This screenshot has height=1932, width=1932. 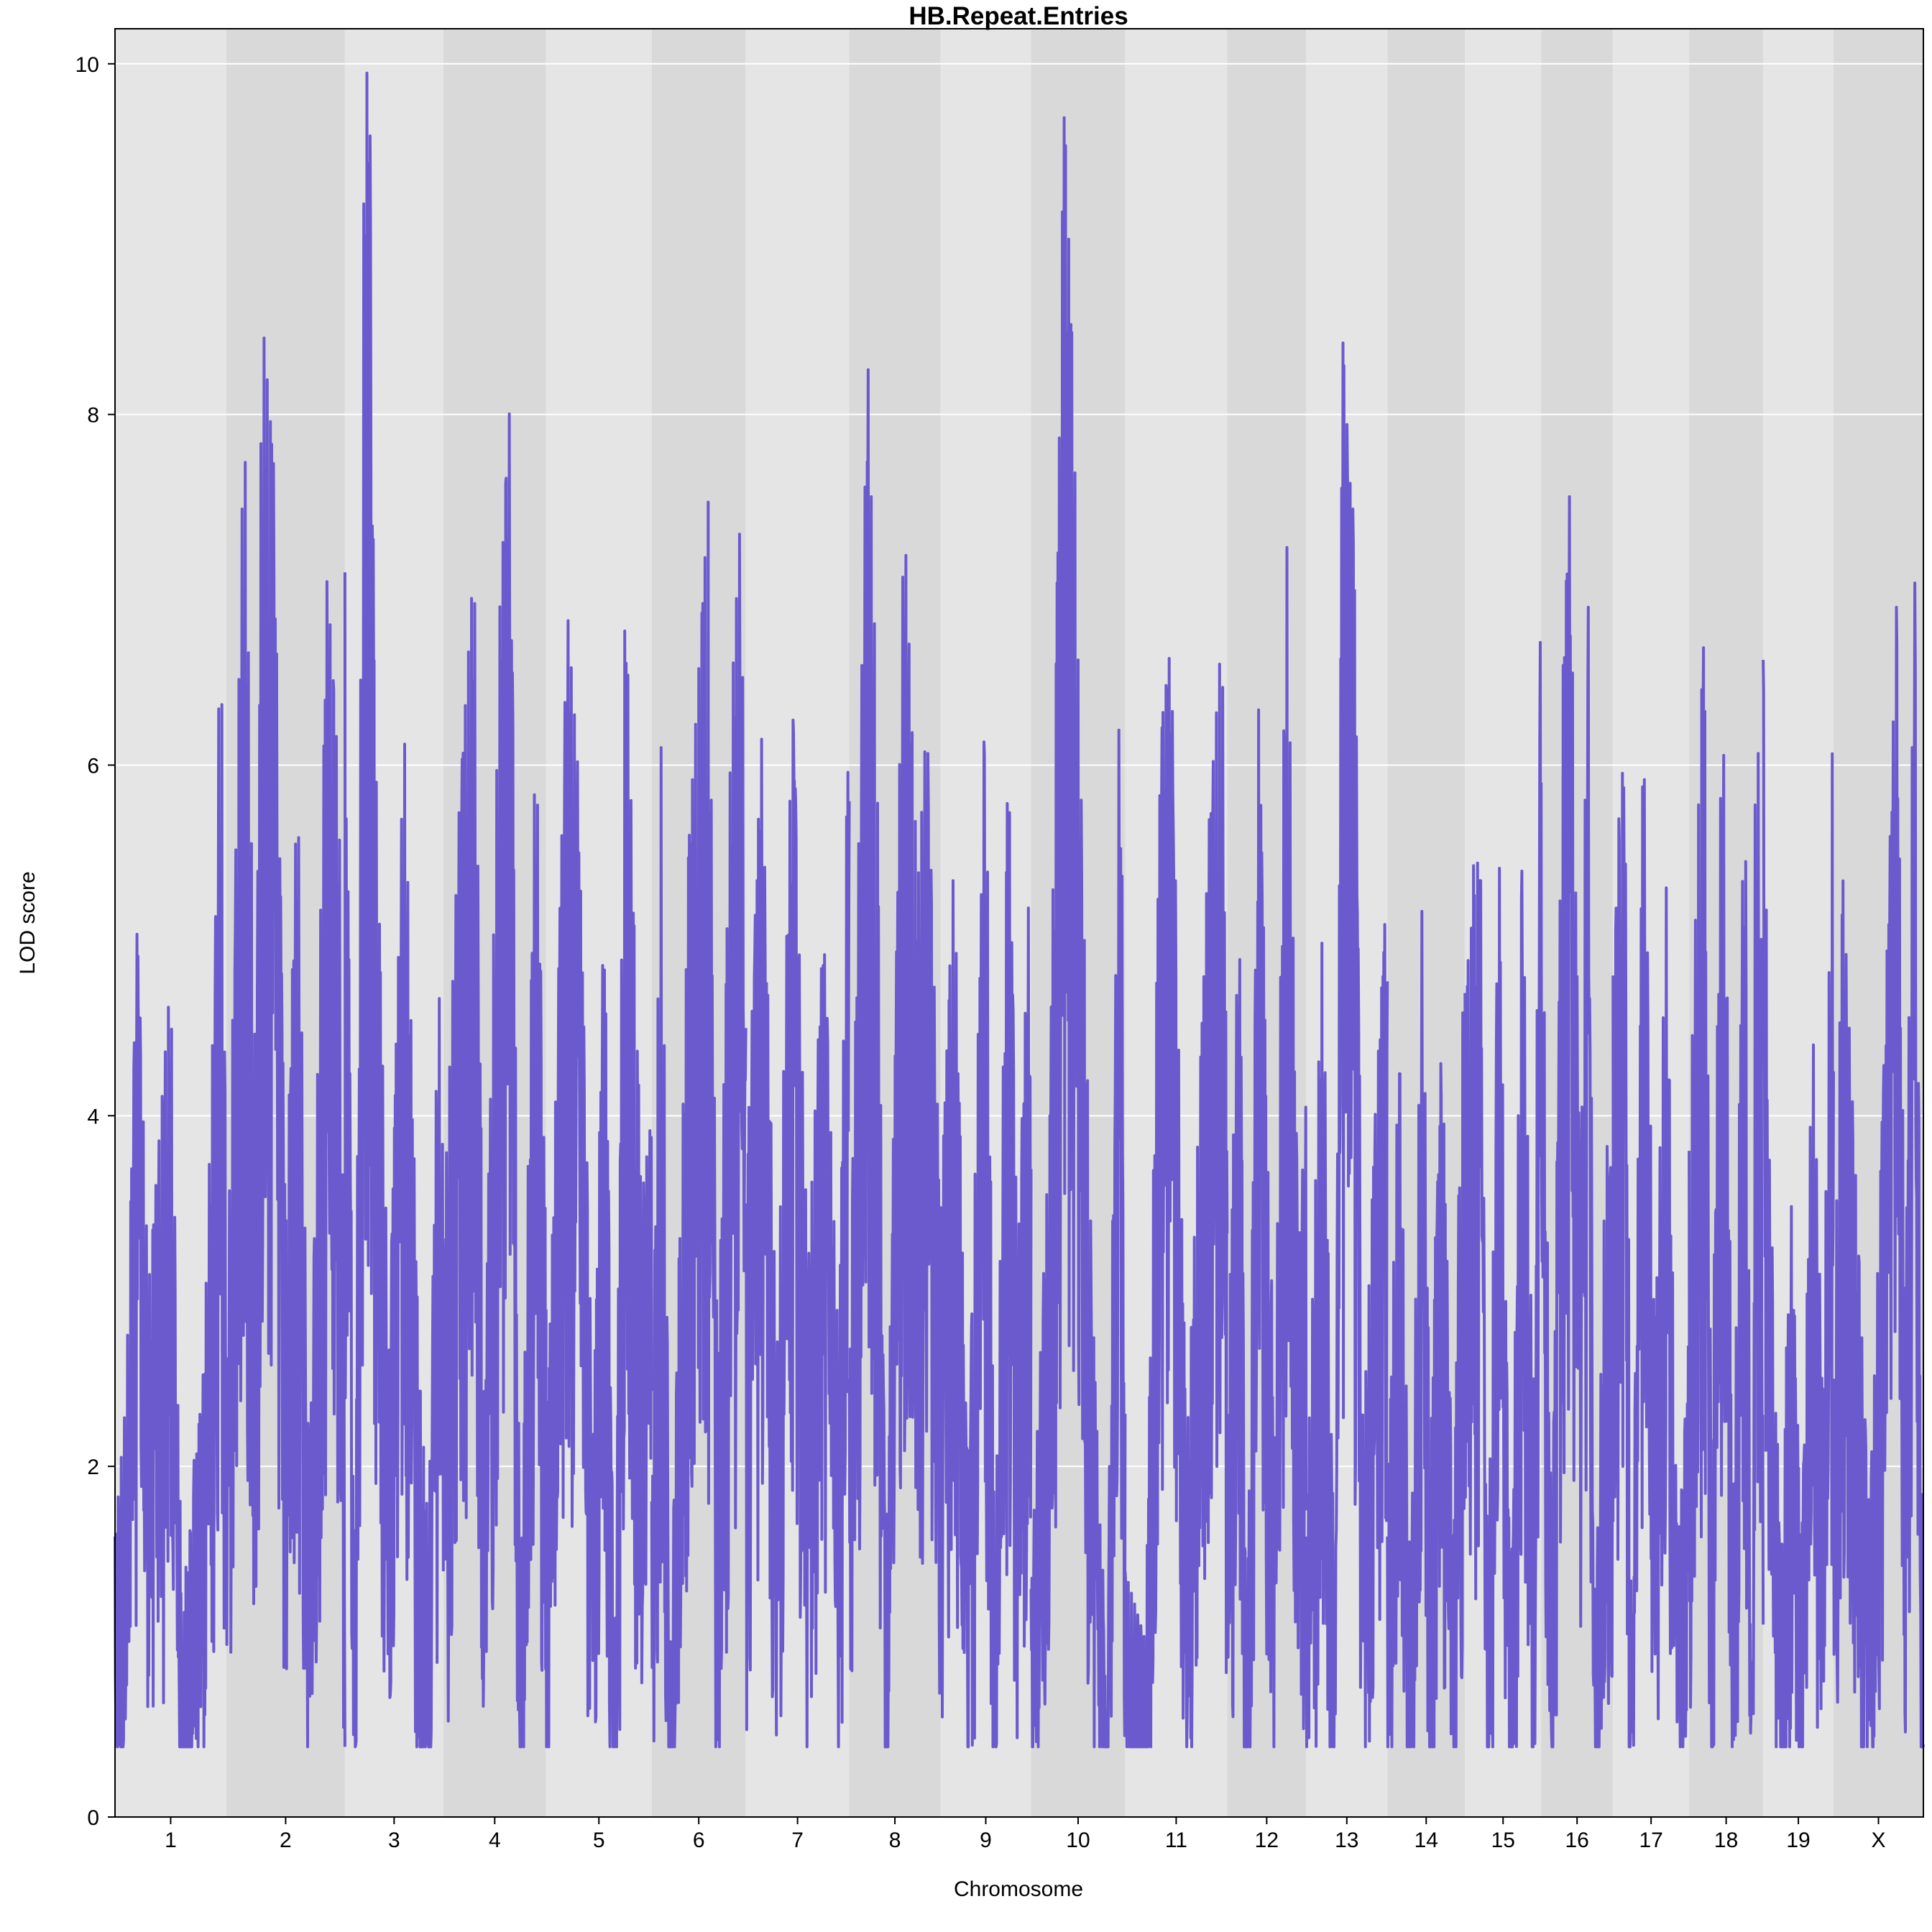 I want to click on x-tick-label-9: 9, so click(x=986, y=1840).